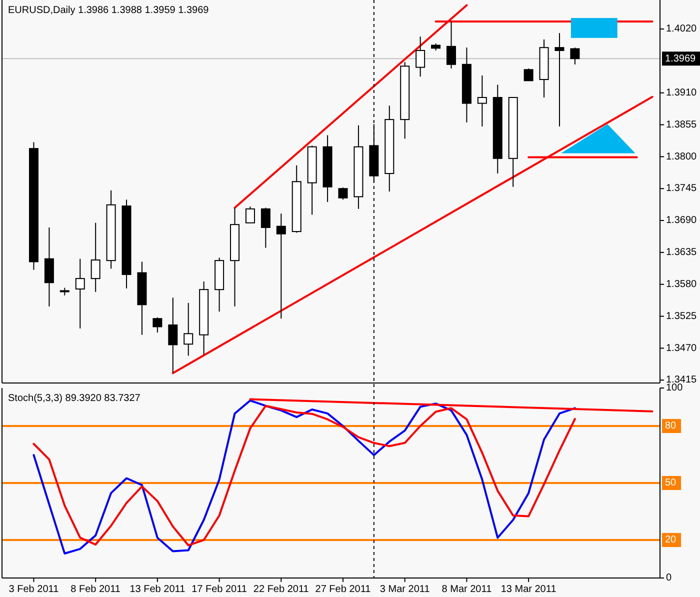 This screenshot has width=700, height=597. I want to click on y-tick-label: 1.3745, so click(682, 188).